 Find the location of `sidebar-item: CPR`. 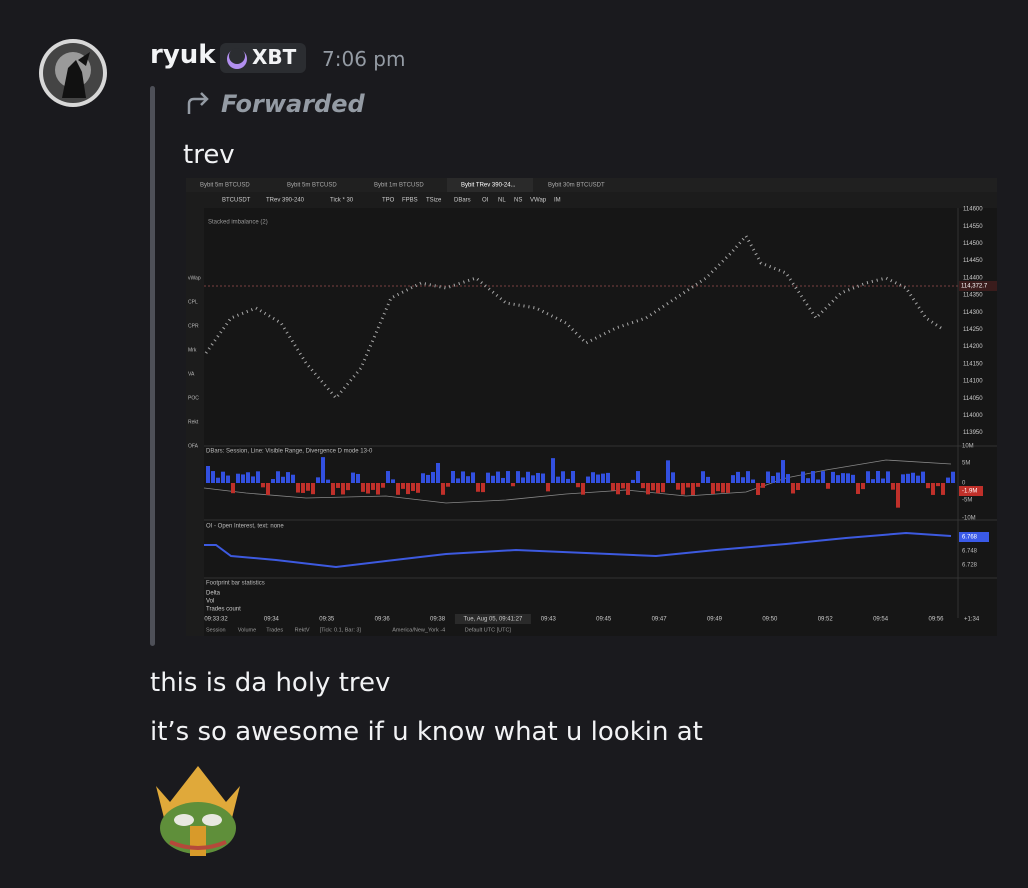

sidebar-item: CPR is located at coordinates (193, 326).